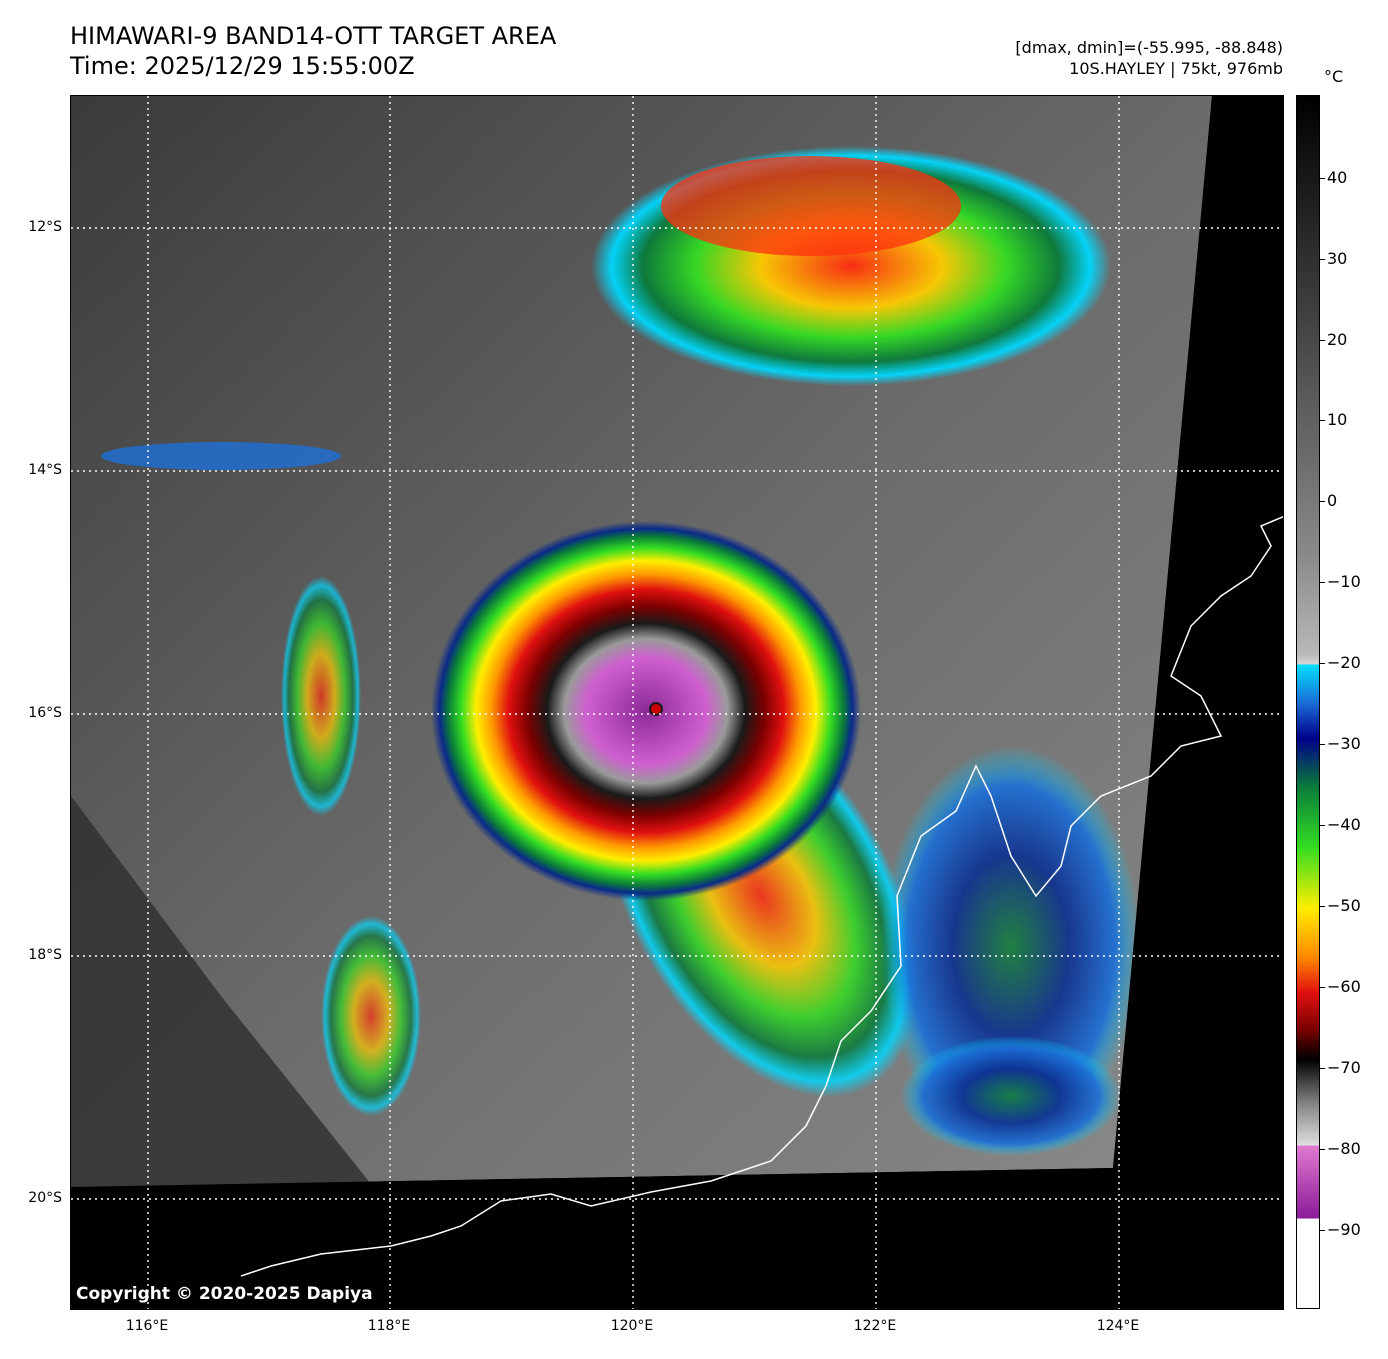 Image resolution: width=1388 pixels, height=1359 pixels. I want to click on cyclone-eye, so click(656, 709).